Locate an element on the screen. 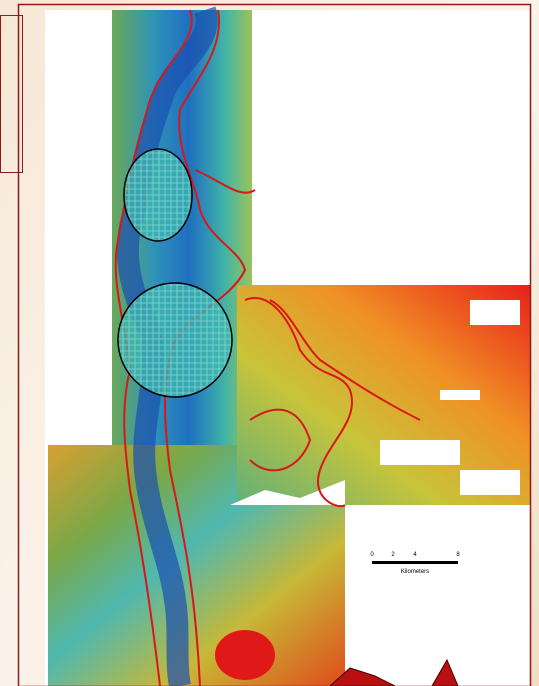 The width and height of the screenshot is (539, 686). scale-bar: 0 2 4 8 Kilometers is located at coordinates (415, 563).